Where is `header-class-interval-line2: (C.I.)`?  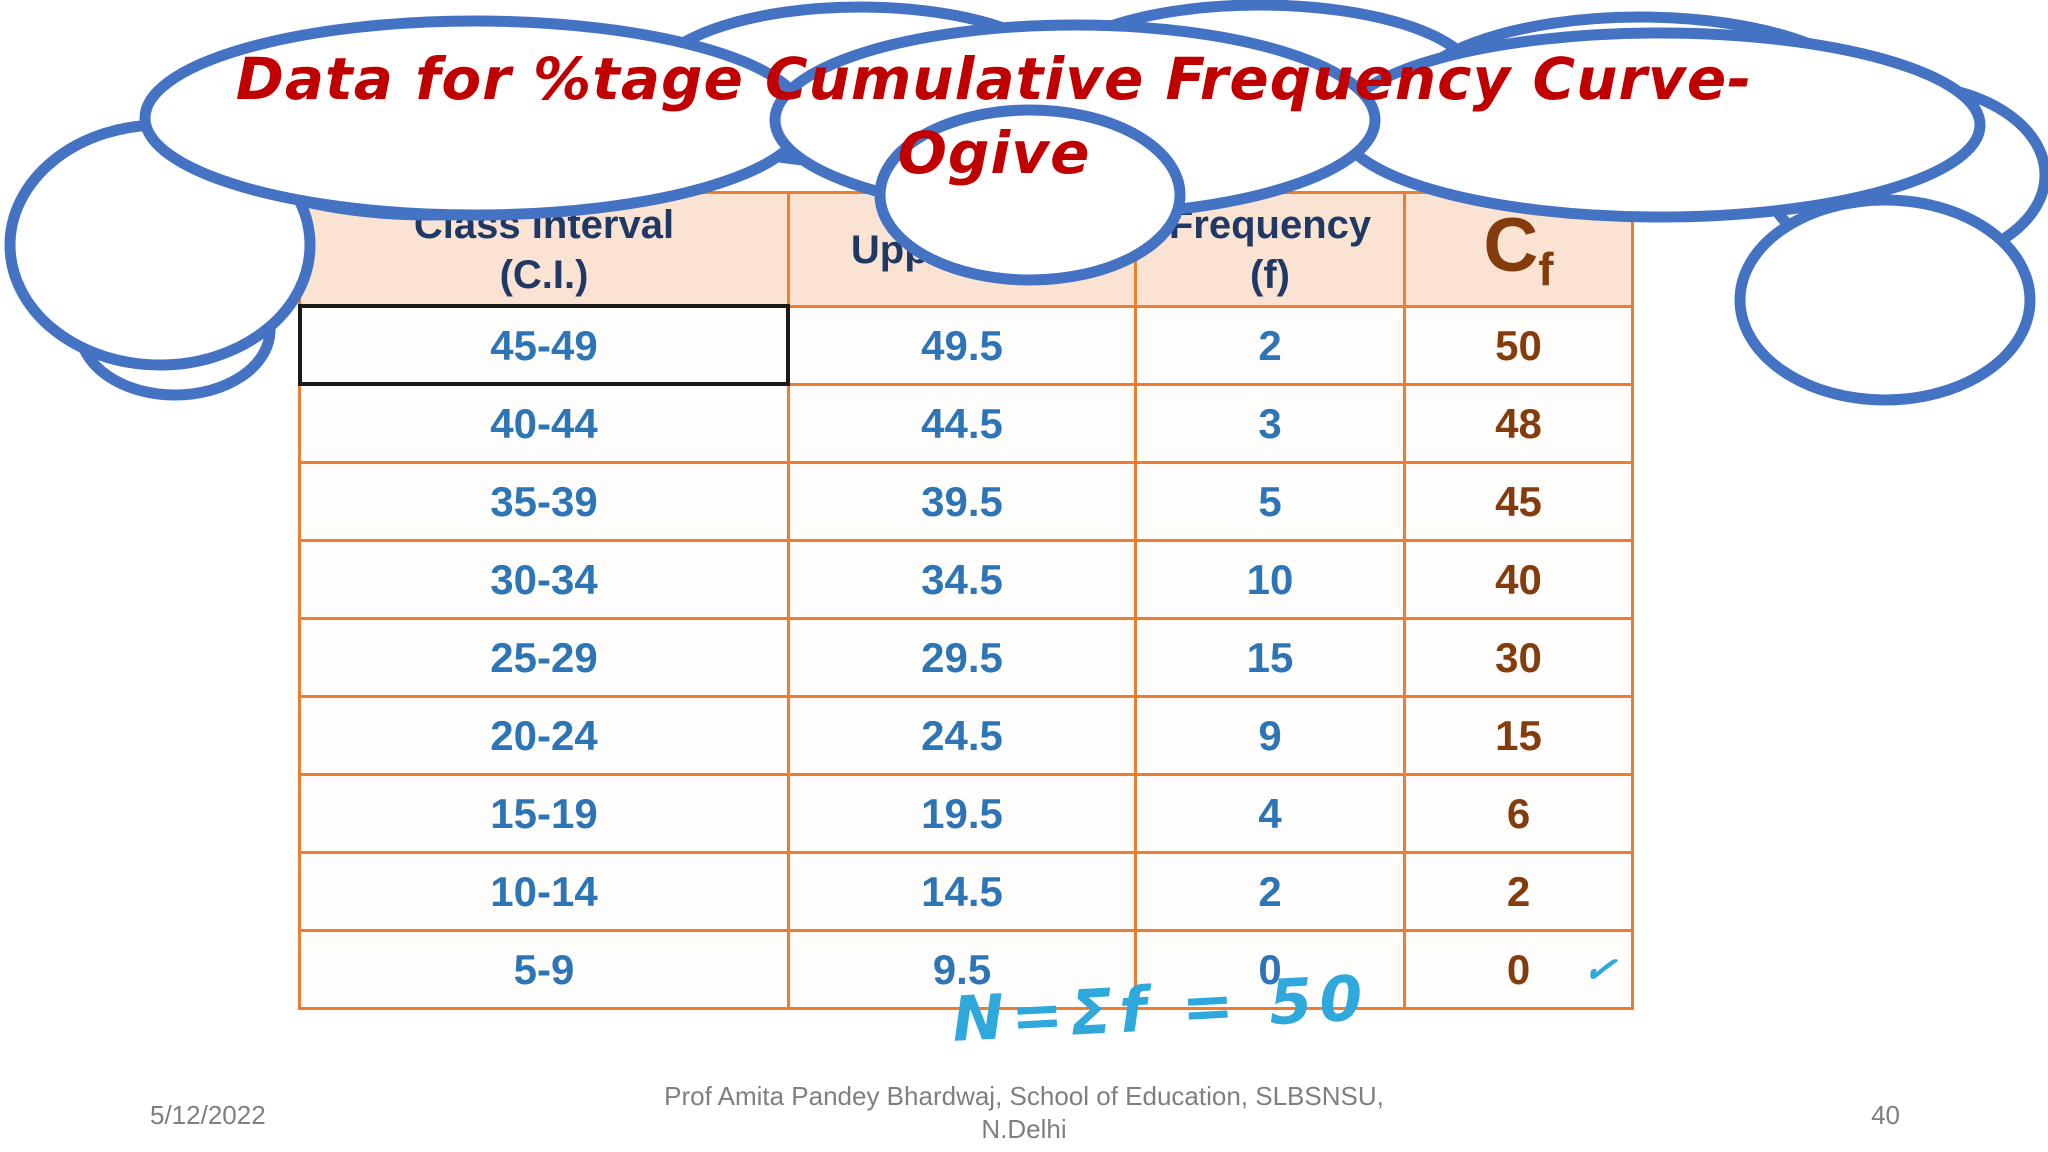 header-class-interval-line2: (C.I.) is located at coordinates (544, 274).